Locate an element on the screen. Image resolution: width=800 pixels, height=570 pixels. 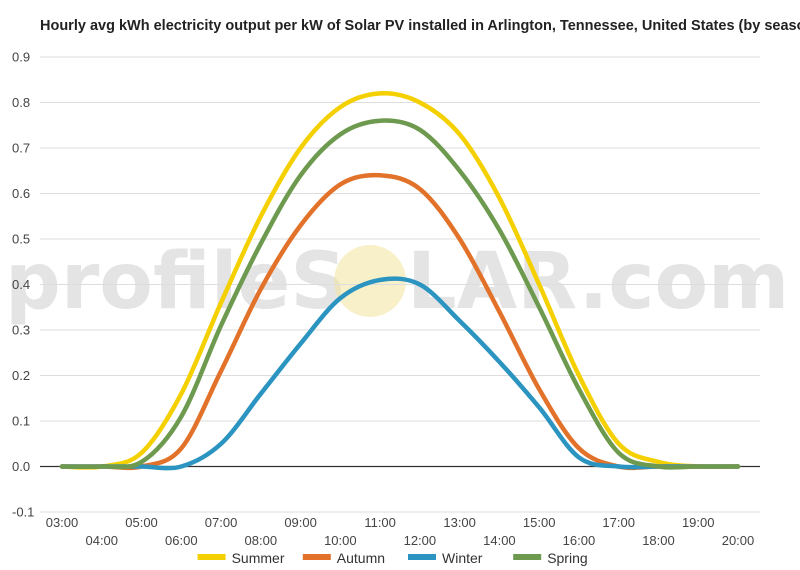
x-tick-label: 05:00 is located at coordinates (141, 522).